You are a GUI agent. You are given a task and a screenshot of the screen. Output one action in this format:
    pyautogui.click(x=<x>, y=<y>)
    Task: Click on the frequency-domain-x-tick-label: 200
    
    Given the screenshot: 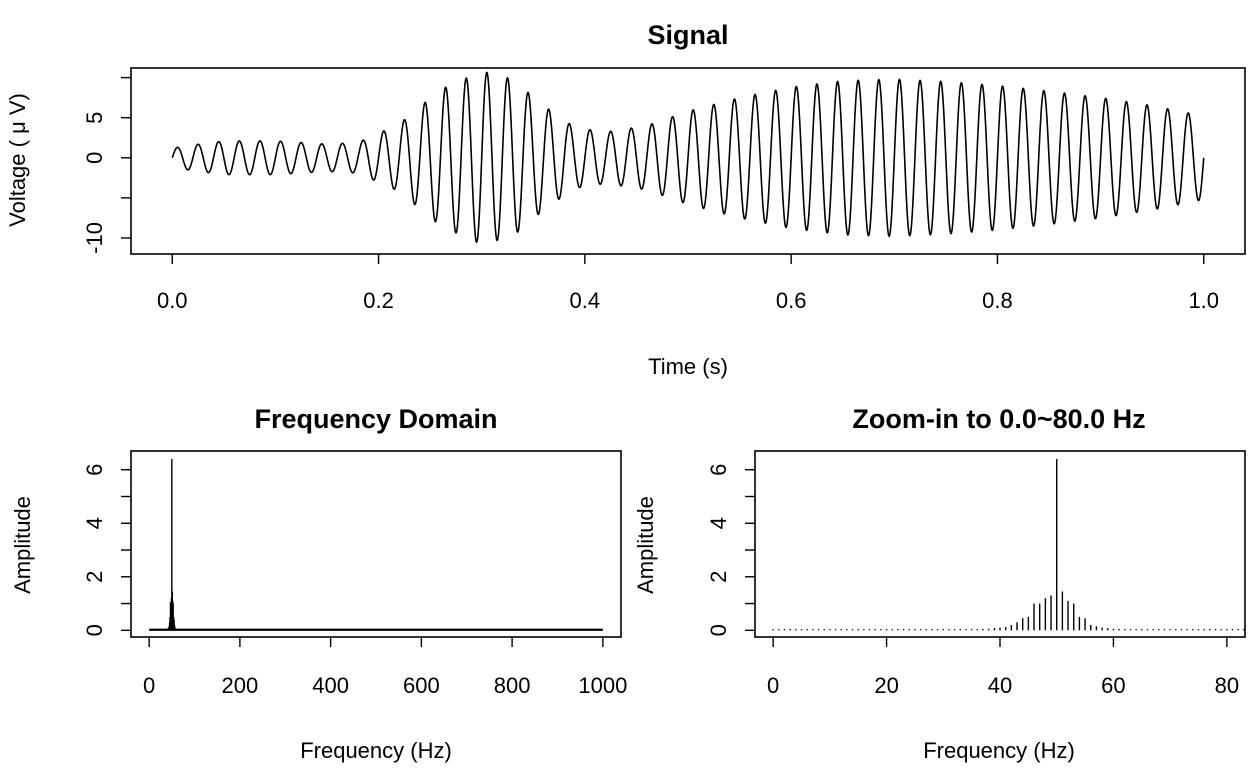 What is the action you would take?
    pyautogui.click(x=240, y=685)
    